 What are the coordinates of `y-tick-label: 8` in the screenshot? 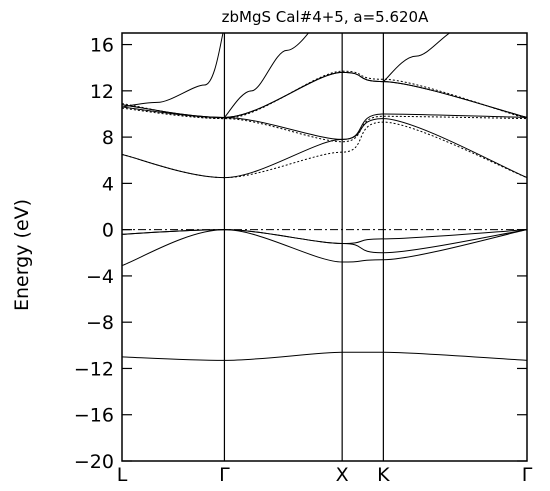 It's located at (108, 138).